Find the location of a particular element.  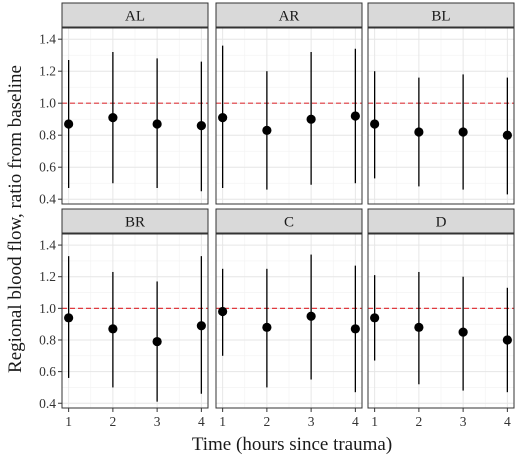

panel-strip-label: D is located at coordinates (441, 223).